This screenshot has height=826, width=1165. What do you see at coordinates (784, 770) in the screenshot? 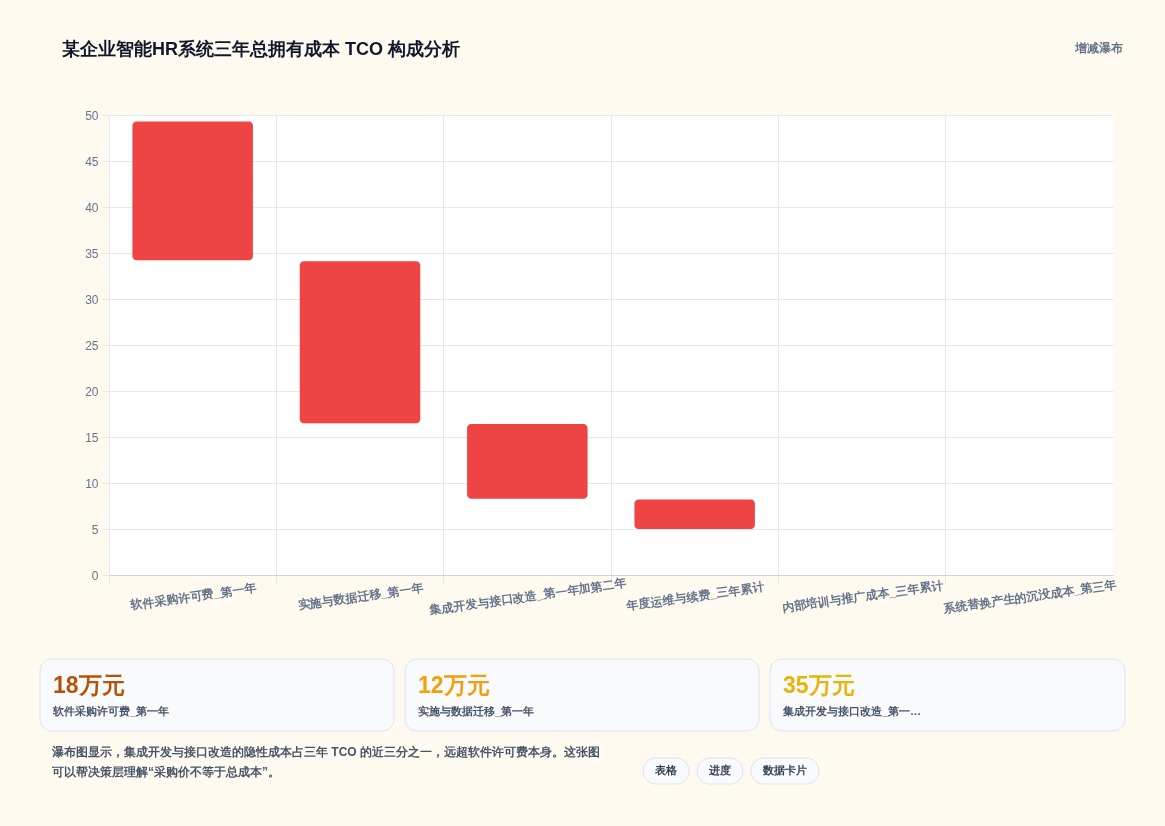
I see `text: 数据卡片` at bounding box center [784, 770].